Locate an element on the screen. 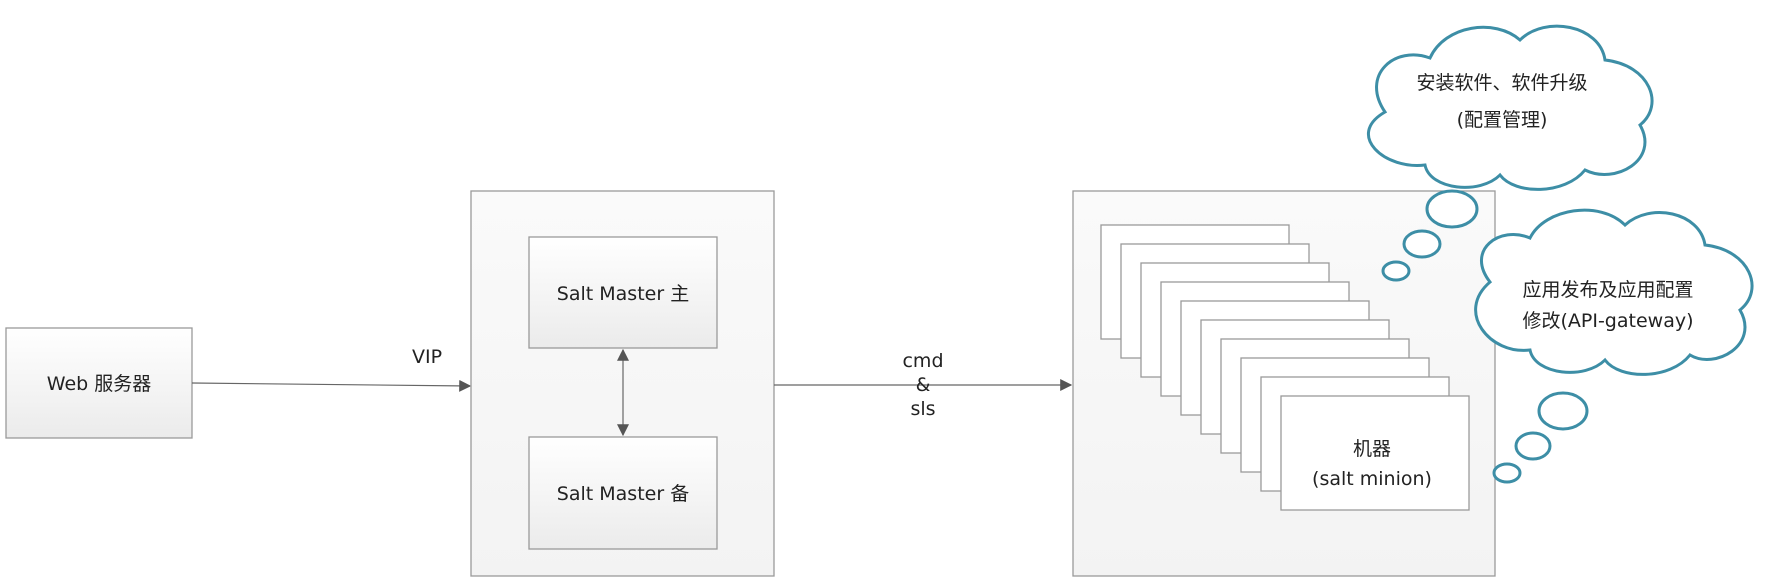  config-cloud-line2: (配置管理) is located at coordinates (1502, 120).